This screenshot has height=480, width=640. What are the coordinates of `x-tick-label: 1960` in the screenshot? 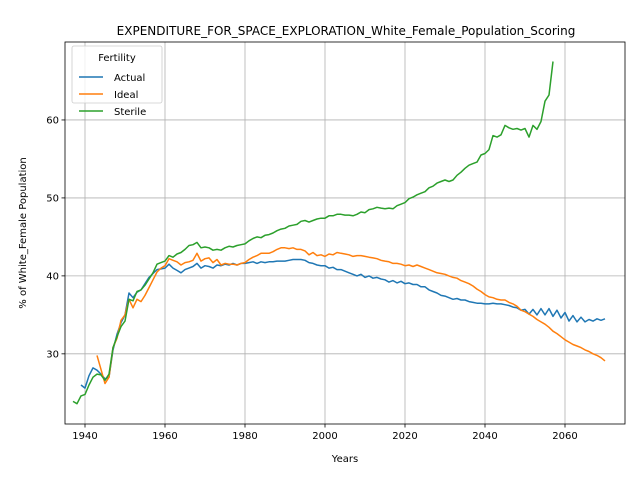 It's located at (164, 436).